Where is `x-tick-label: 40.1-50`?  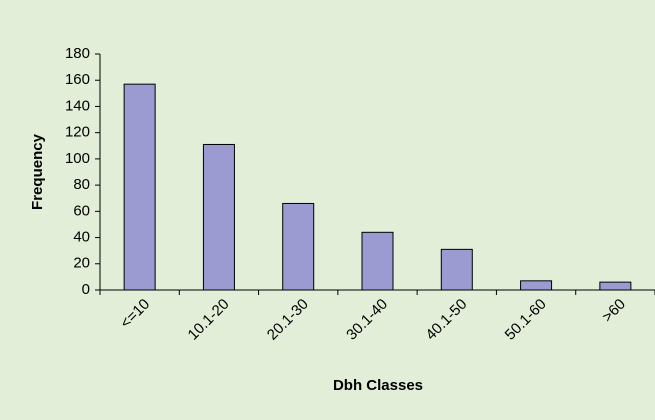 x-tick-label: 40.1-50 is located at coordinates (446, 320).